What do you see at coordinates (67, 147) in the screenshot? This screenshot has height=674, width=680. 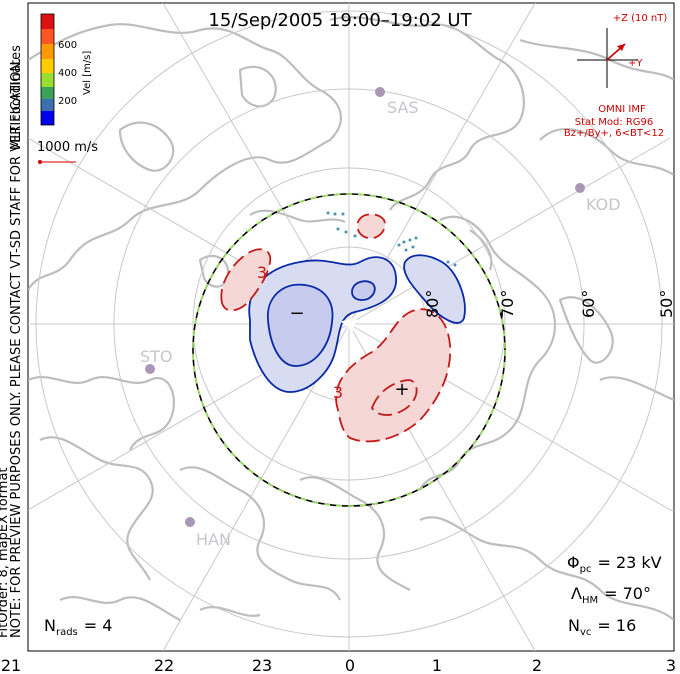 I see `velocity-reference-label: 1000 m/s` at bounding box center [67, 147].